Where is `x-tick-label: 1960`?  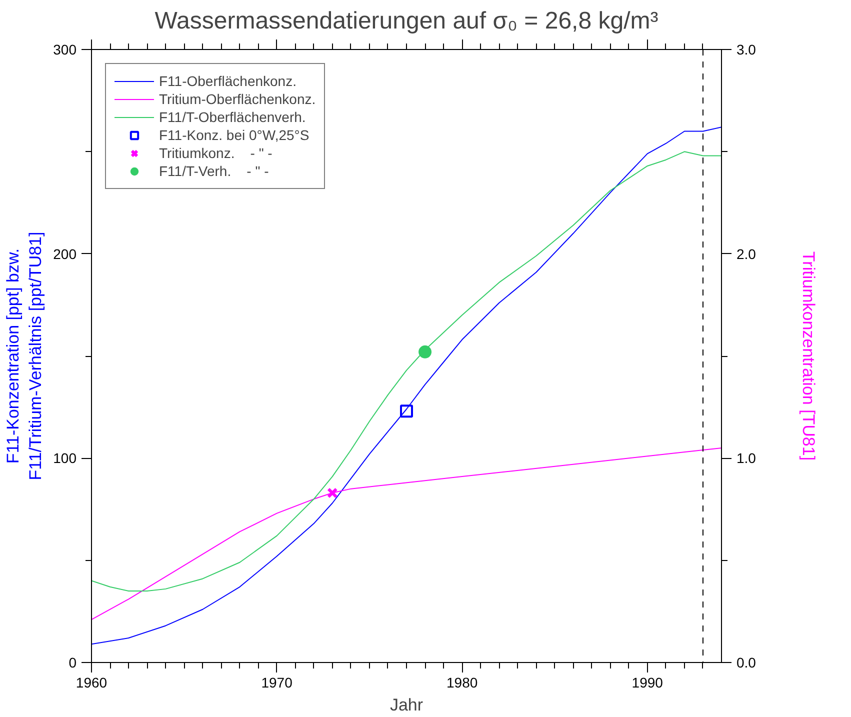
x-tick-label: 1960 is located at coordinates (92, 682).